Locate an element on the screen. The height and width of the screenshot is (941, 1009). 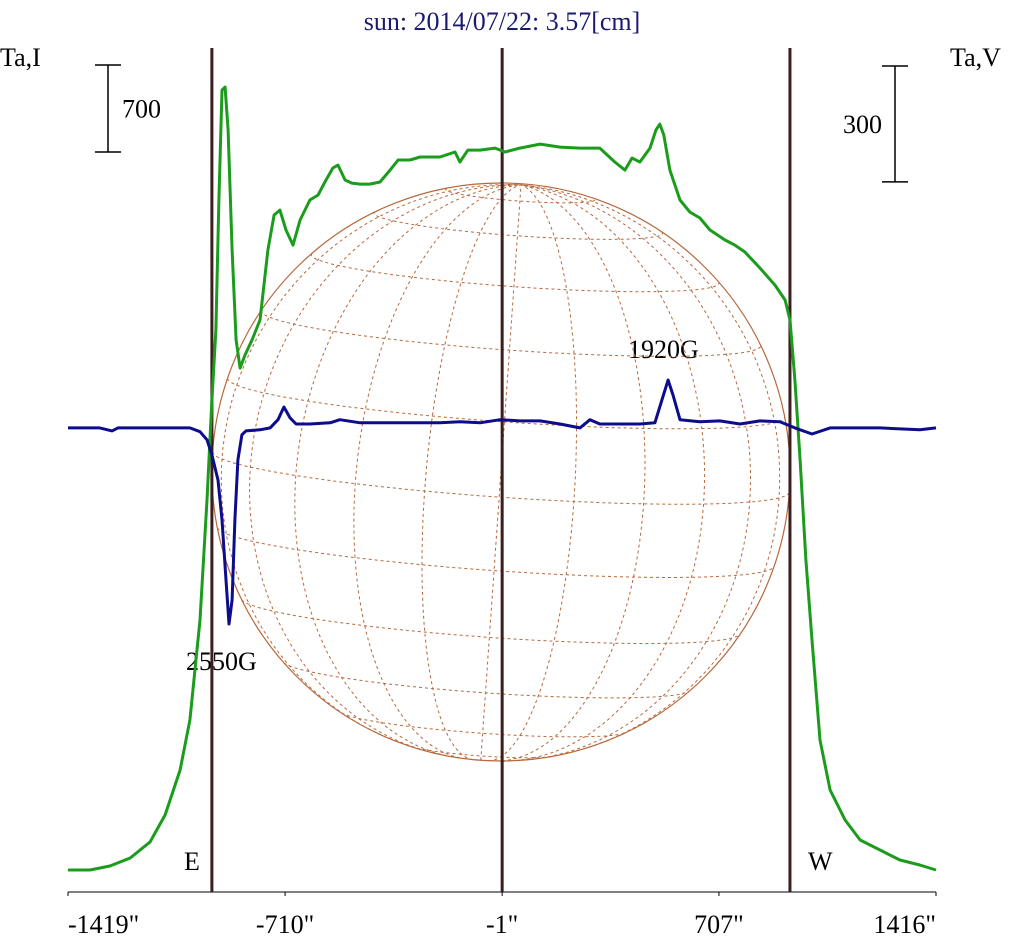
limb-label: E is located at coordinates (192, 861).